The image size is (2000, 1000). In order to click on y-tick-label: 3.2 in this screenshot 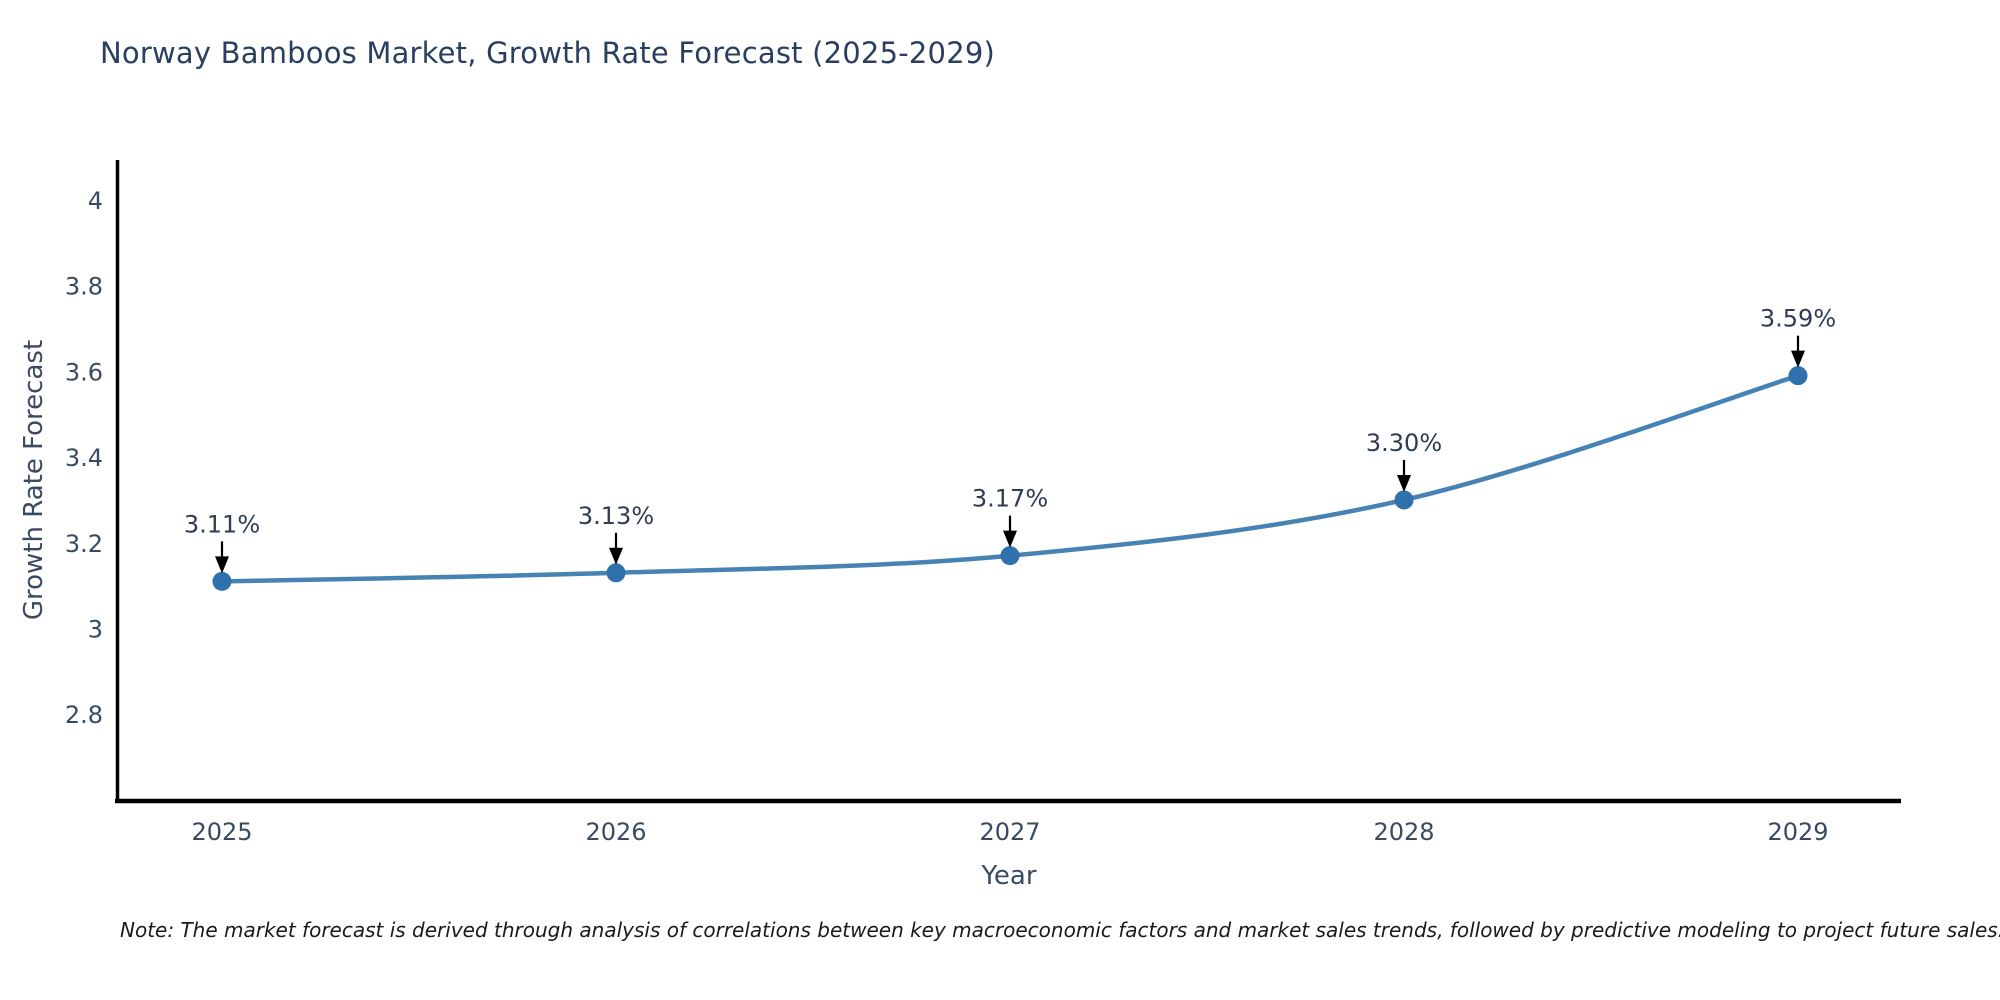, I will do `click(84, 544)`.